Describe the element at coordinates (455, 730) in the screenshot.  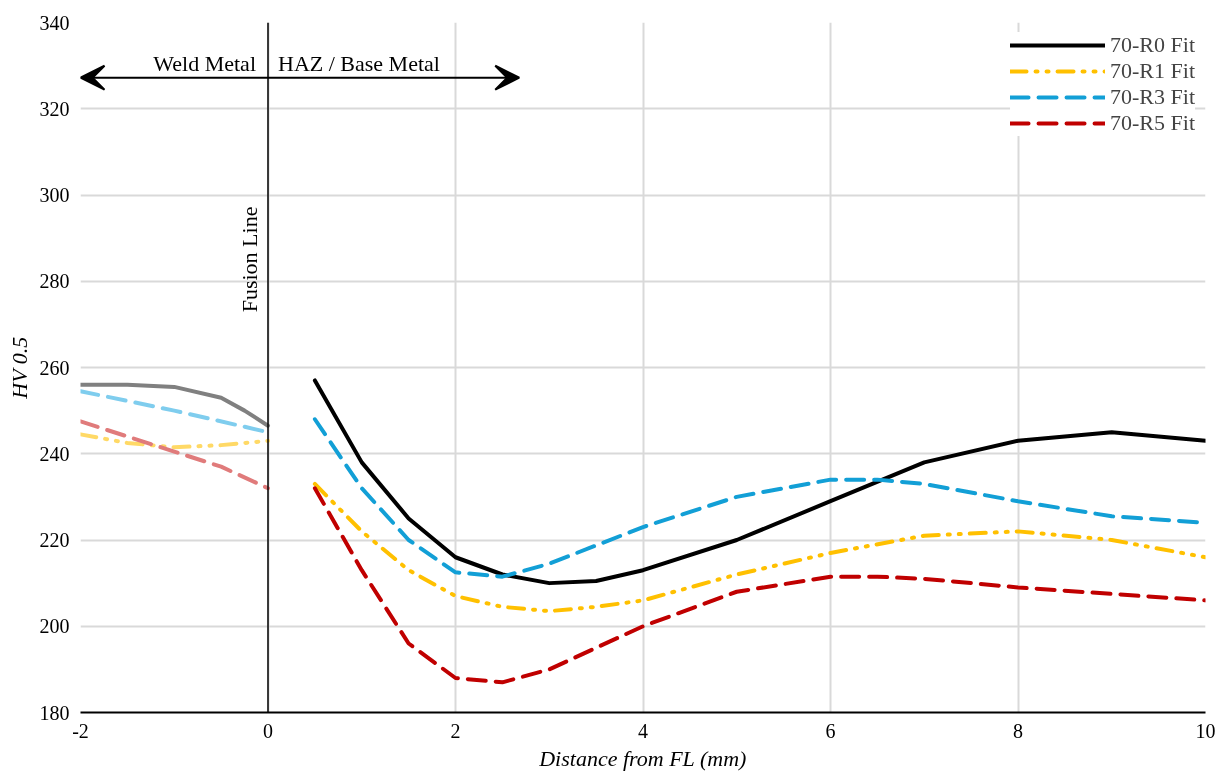
I see `x-tick-label: 2` at that location.